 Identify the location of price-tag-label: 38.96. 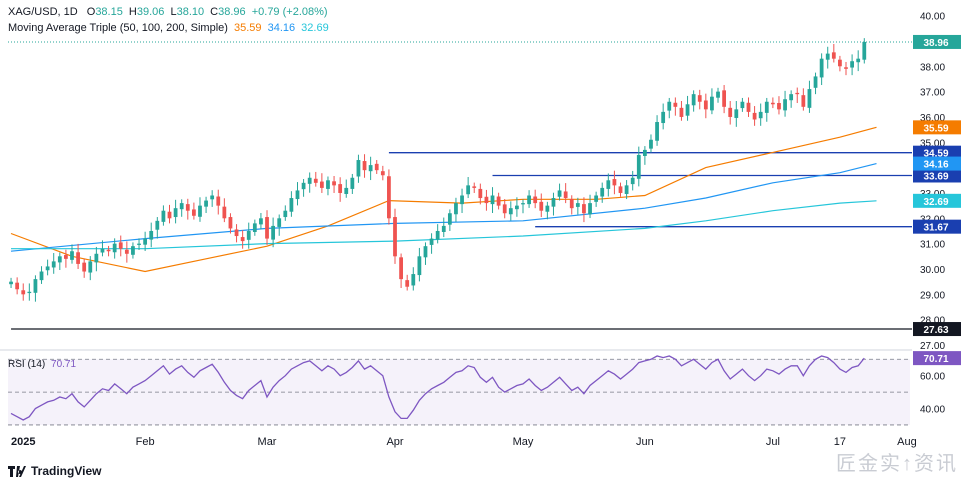
(935, 43).